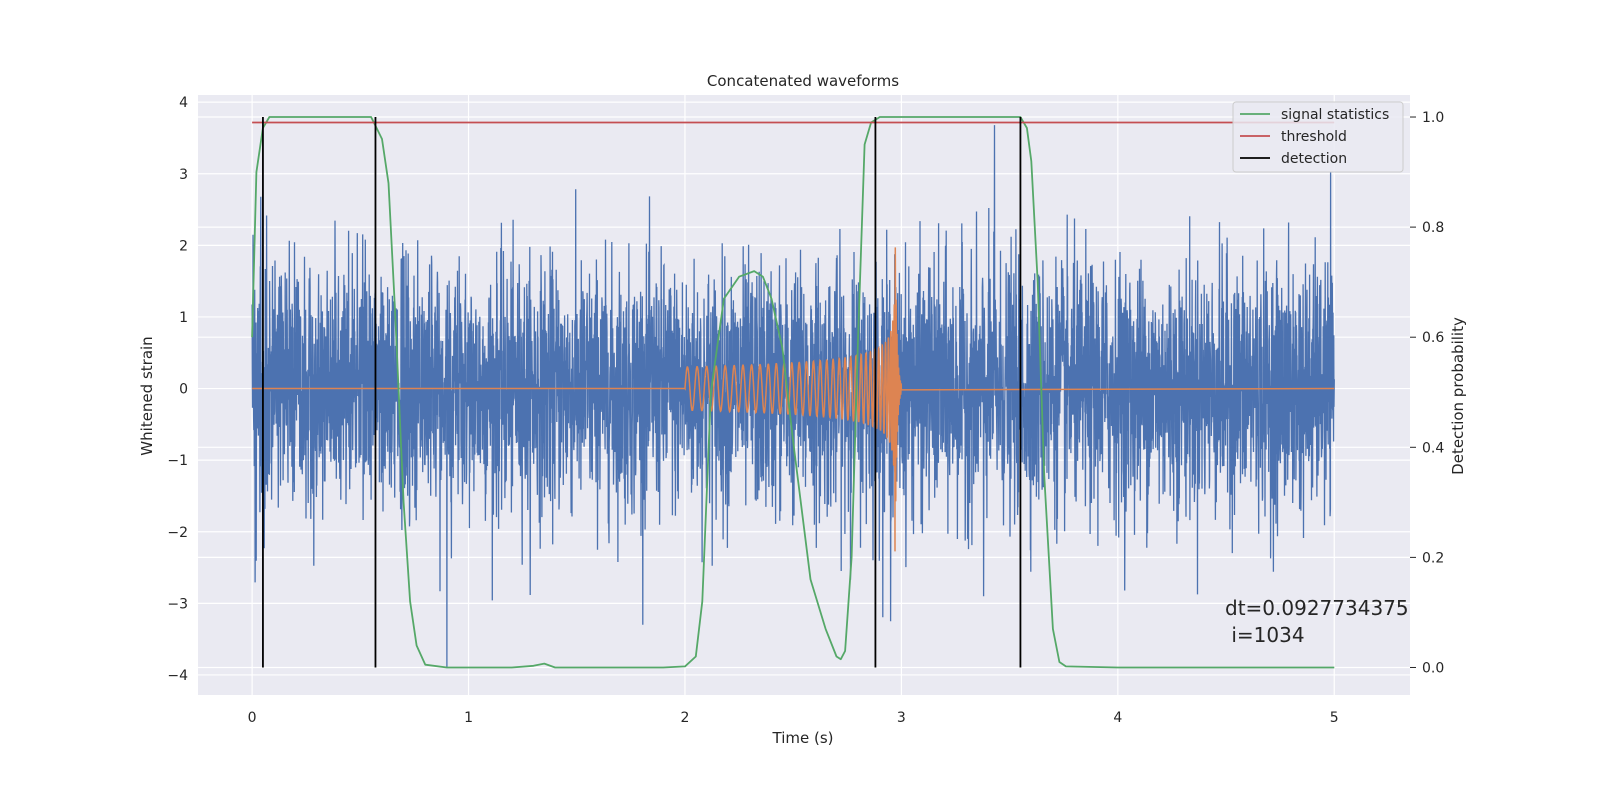 Image resolution: width=1600 pixels, height=800 pixels. What do you see at coordinates (1433, 338) in the screenshot?
I see `y2-tick-label: 0.6` at bounding box center [1433, 338].